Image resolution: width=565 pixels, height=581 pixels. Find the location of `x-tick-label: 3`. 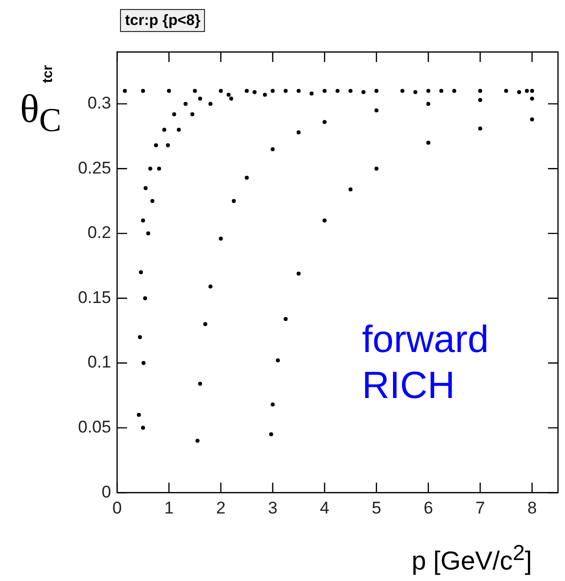

x-tick-label: 3 is located at coordinates (273, 508).